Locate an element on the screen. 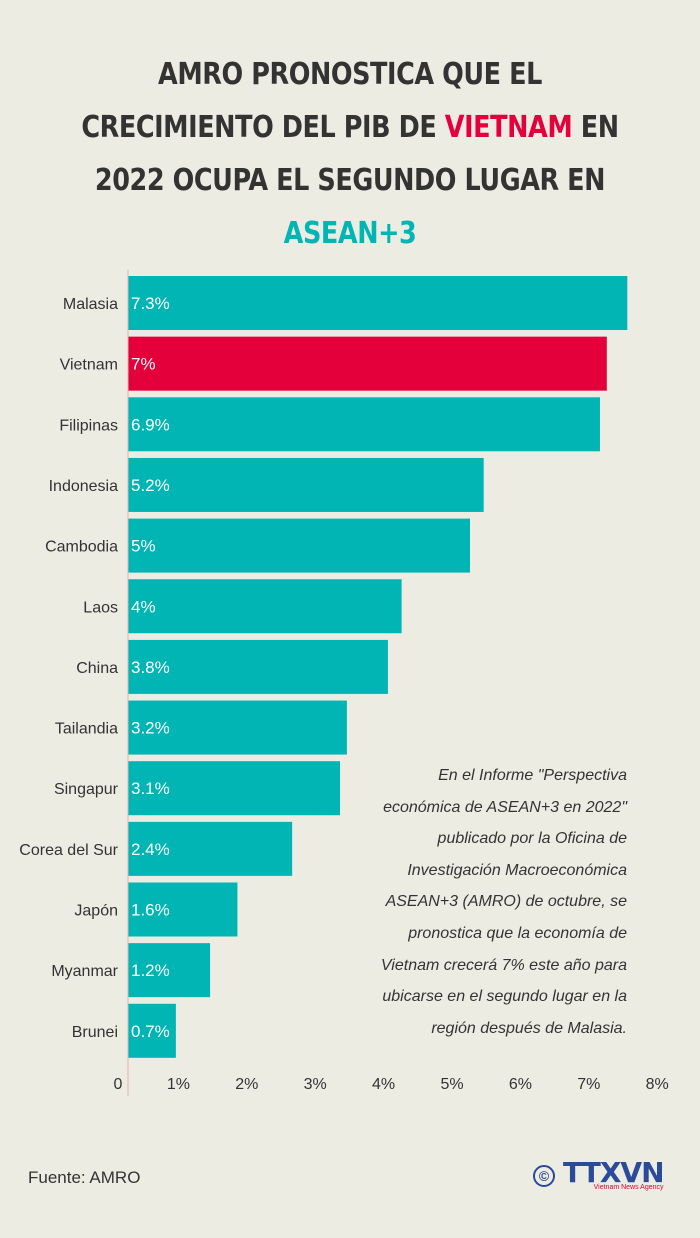 Image resolution: width=700 pixels, height=1238 pixels. x-tick-label: 2% is located at coordinates (246, 1084).